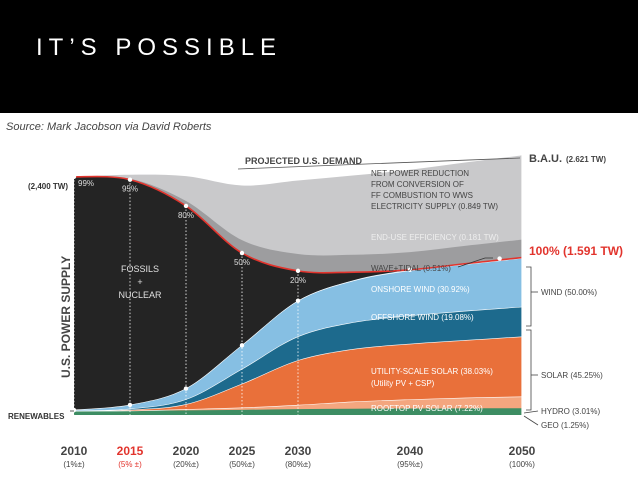 The width and height of the screenshot is (638, 479). I want to click on wind-group-bracket, so click(529, 296).